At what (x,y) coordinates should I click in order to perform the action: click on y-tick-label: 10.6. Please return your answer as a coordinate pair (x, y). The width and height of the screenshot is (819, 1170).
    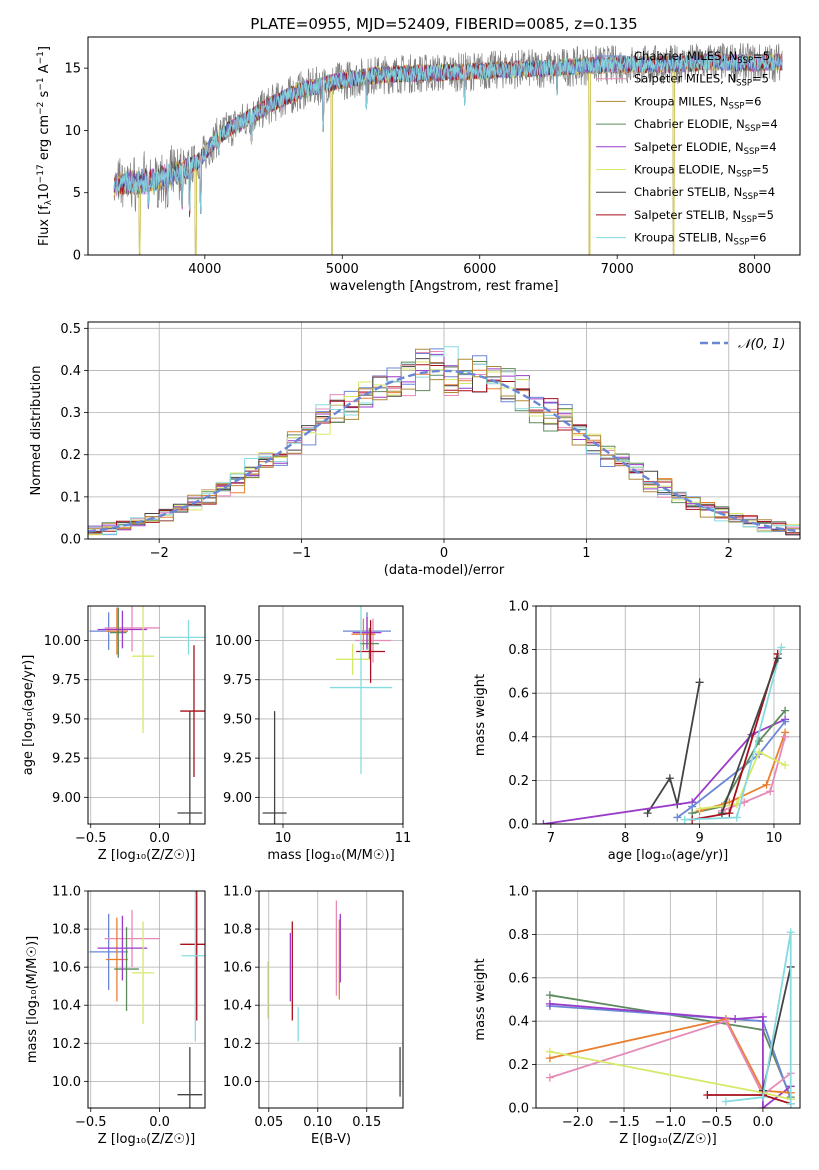
    Looking at the image, I should click on (237, 968).